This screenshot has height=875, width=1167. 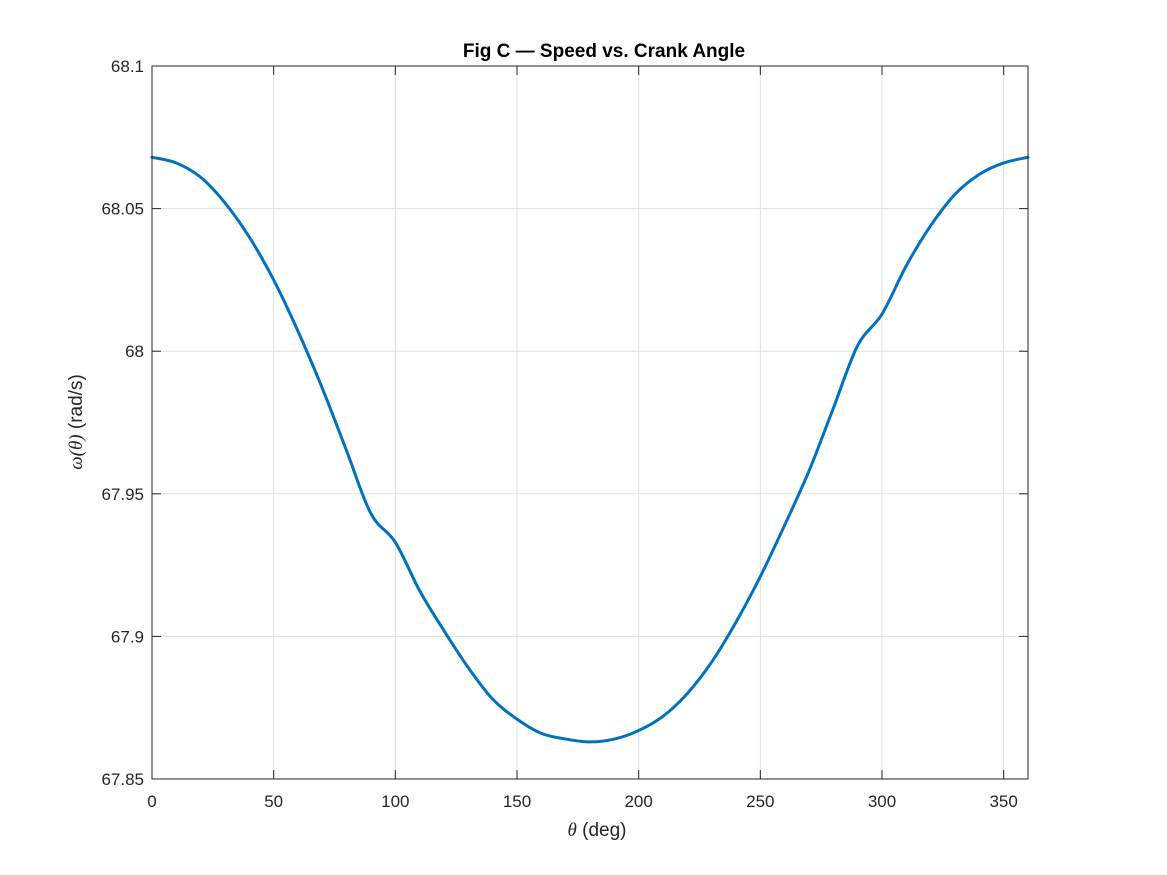 I want to click on x-tick-label: 200, so click(x=638, y=801).